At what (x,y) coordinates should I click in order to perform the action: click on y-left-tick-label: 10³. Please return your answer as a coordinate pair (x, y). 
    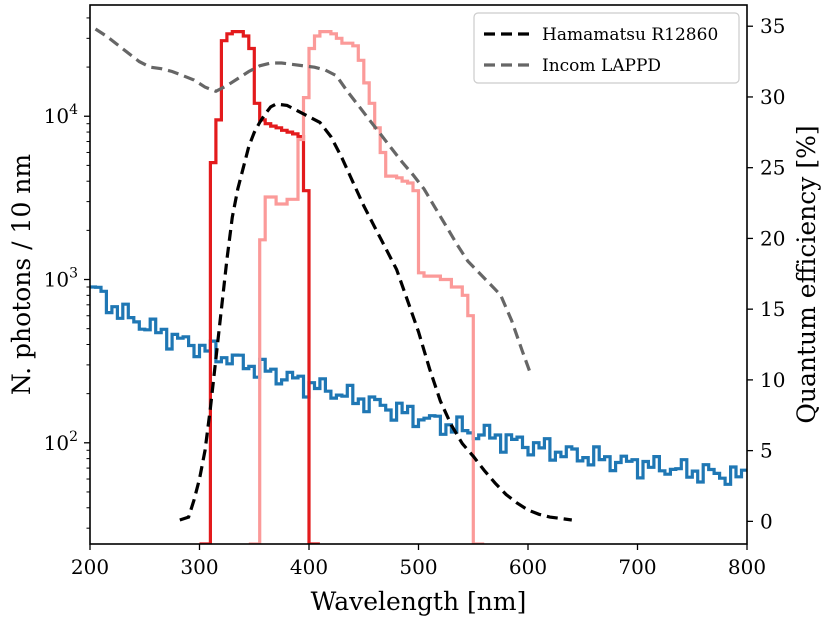
    Looking at the image, I should click on (61, 279).